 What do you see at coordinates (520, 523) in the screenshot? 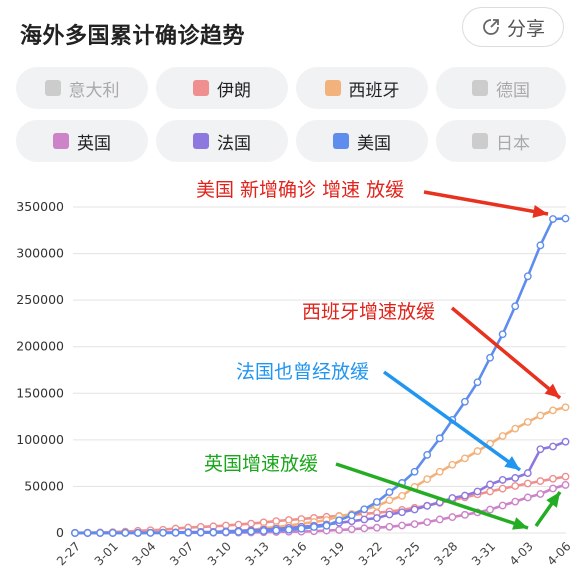
I see `arrow-uk-head` at bounding box center [520, 523].